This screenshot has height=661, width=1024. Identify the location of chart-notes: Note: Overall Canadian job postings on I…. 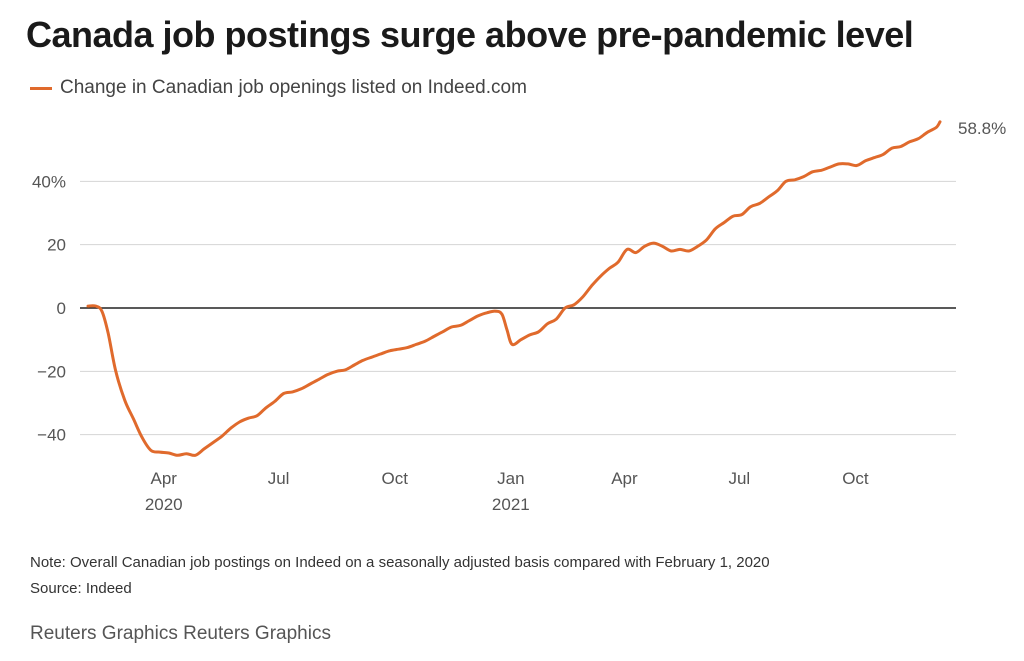
(400, 576).